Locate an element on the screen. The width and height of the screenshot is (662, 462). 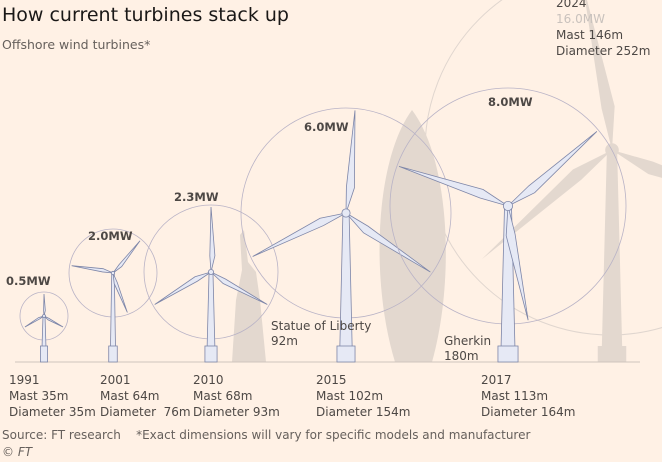
gherkin-silhouette is located at coordinates (412, 236).